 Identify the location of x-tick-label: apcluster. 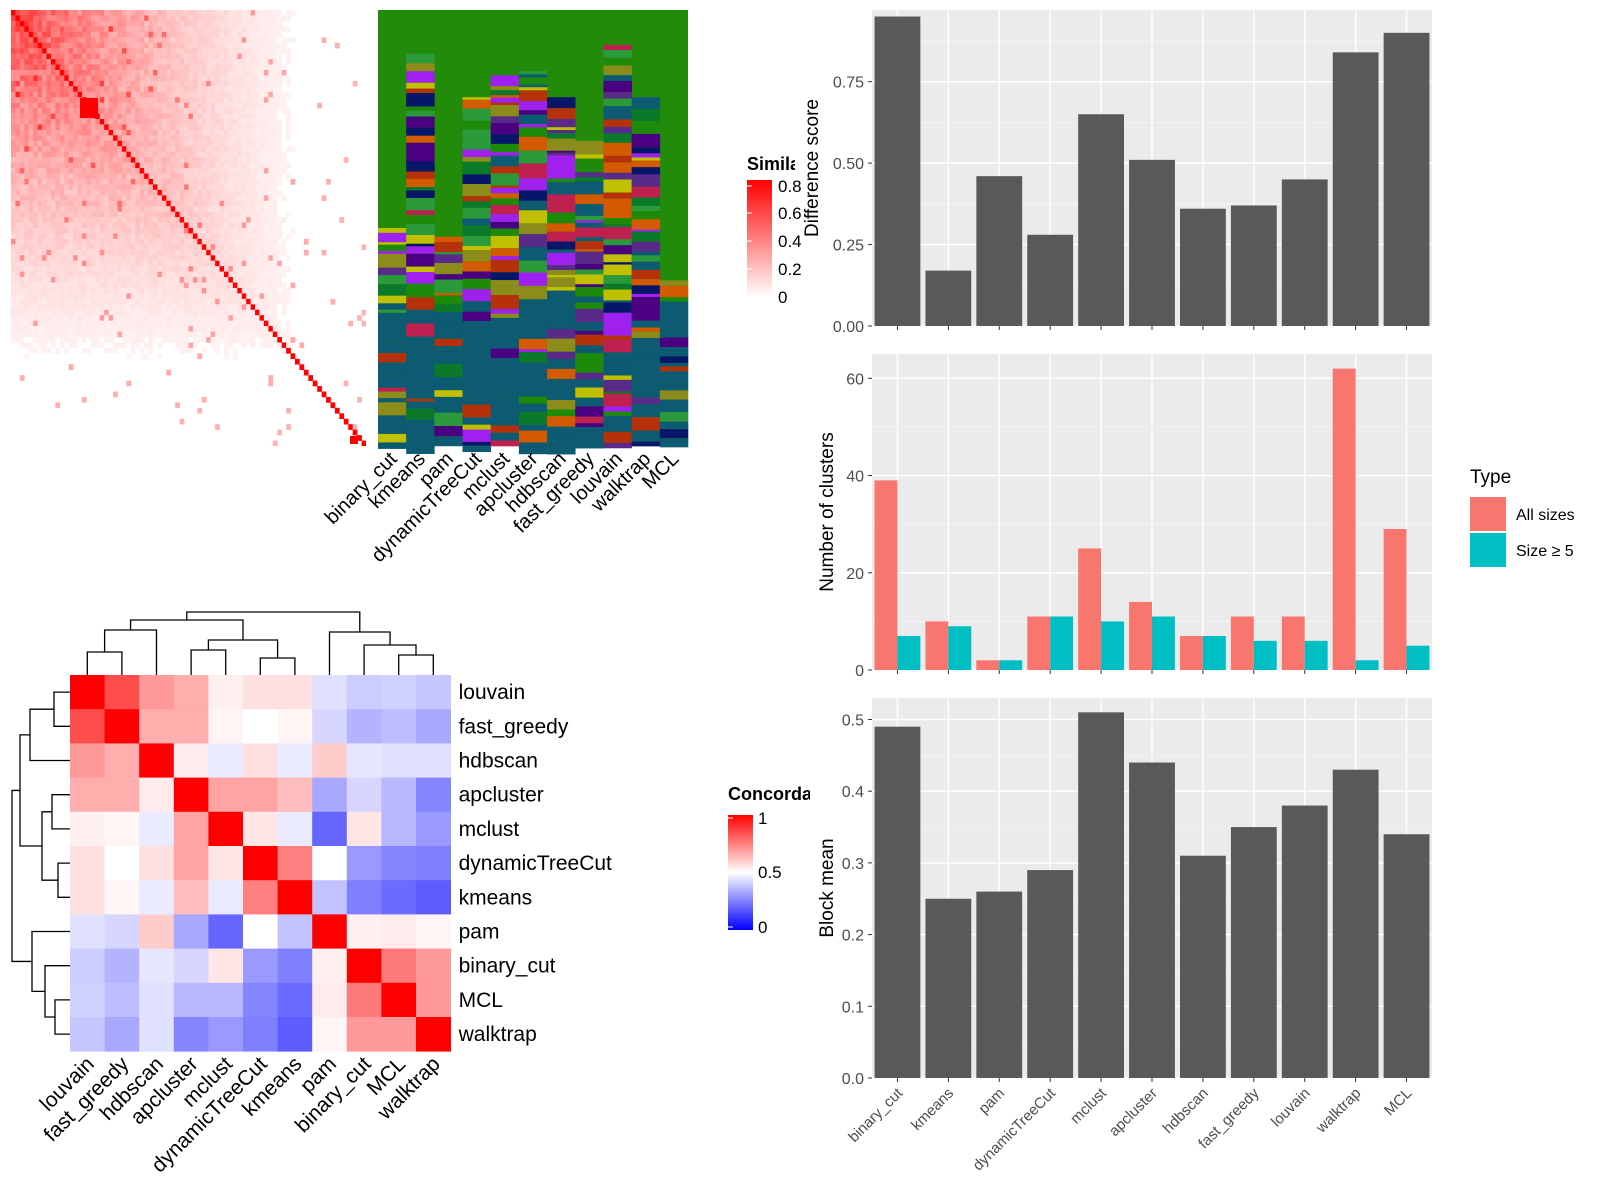
(1133, 1112).